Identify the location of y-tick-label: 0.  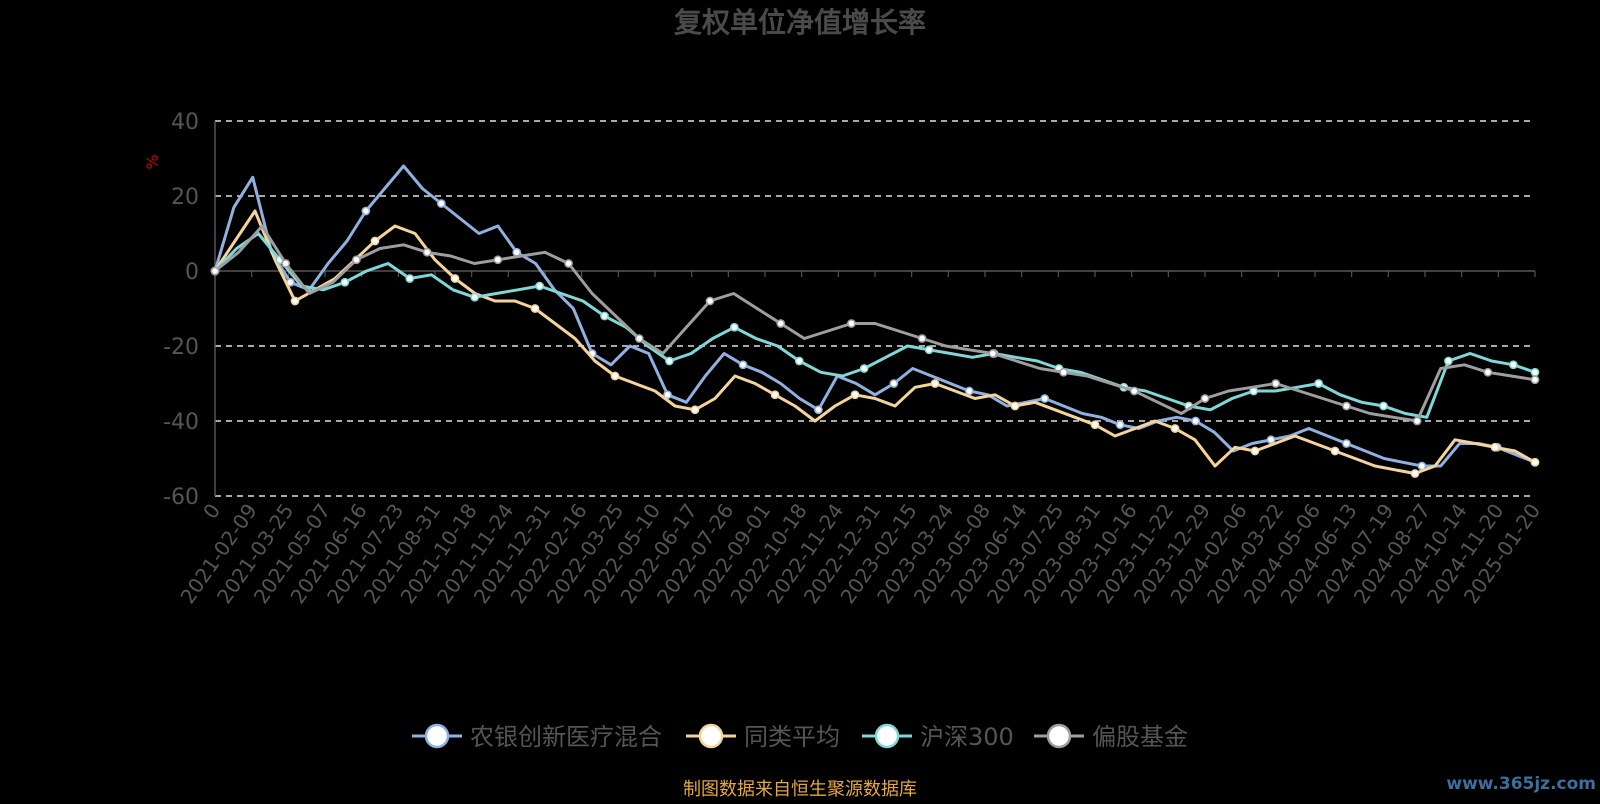
(192, 272).